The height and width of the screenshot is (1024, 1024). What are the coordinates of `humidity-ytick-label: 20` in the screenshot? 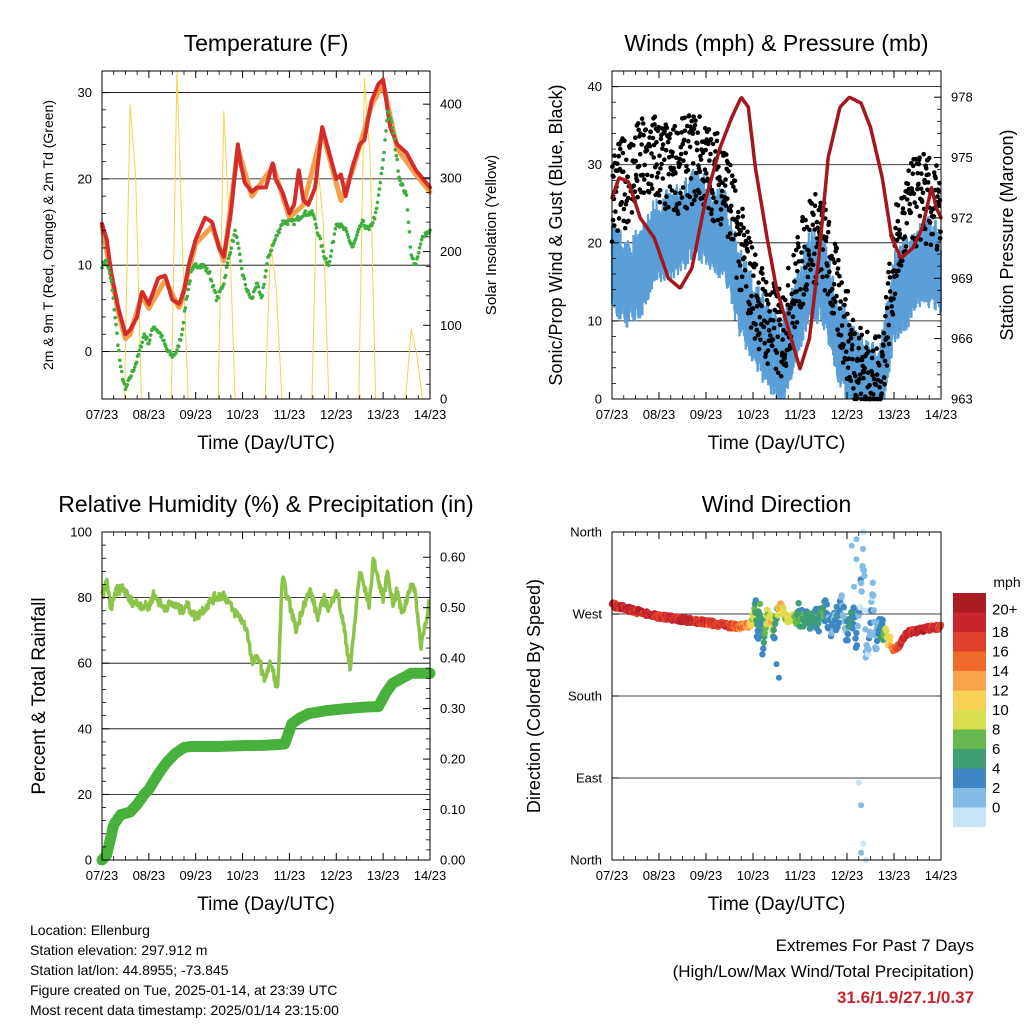 It's located at (85, 794).